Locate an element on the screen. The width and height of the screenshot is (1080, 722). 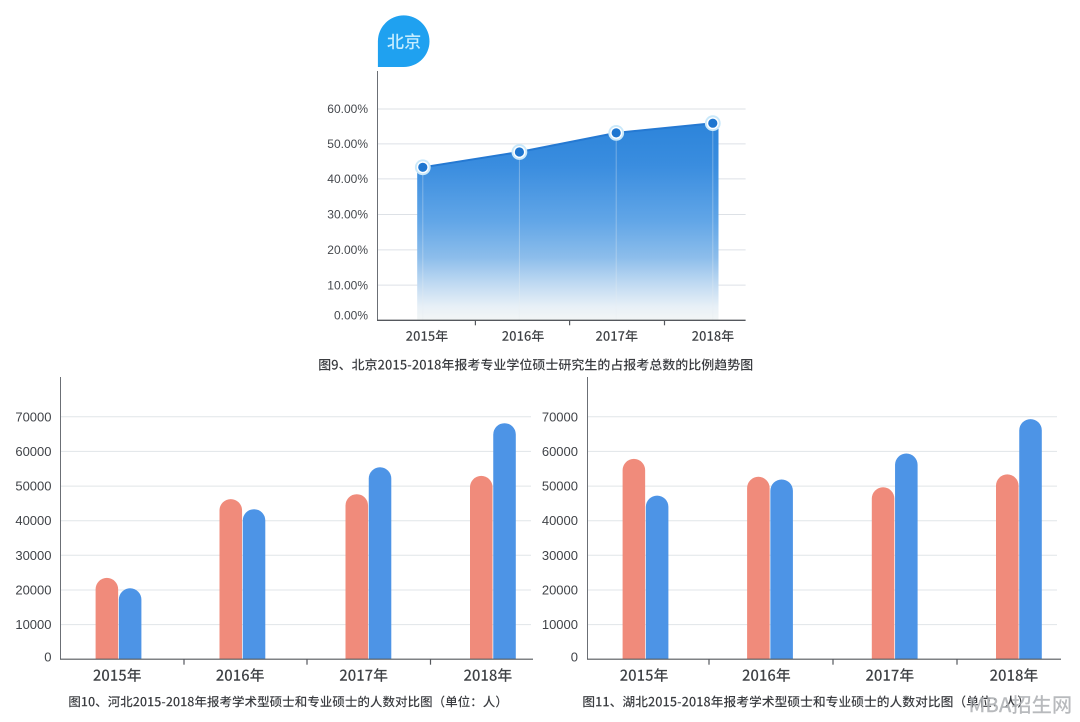
svg-text: 0.00% is located at coordinates (351, 316).